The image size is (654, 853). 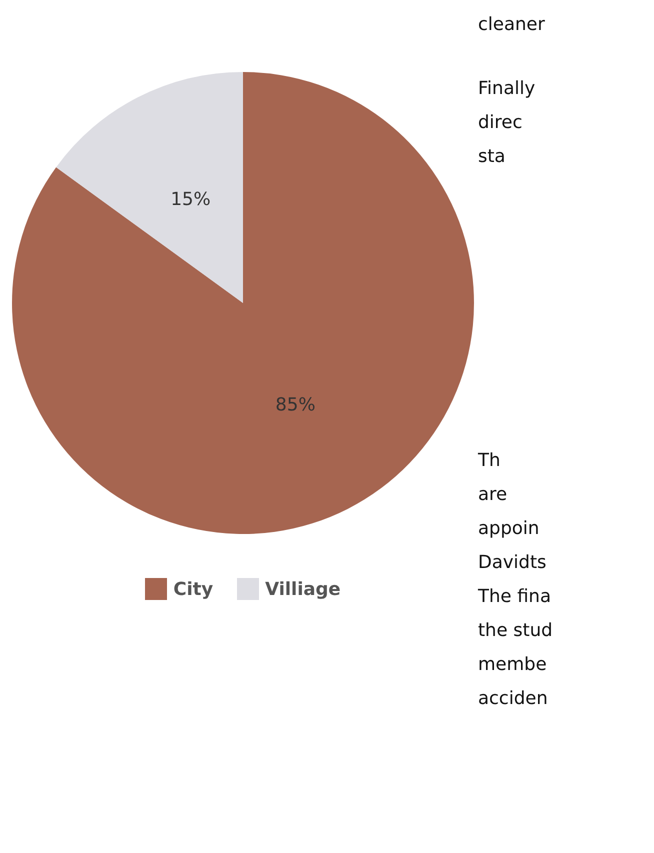 What do you see at coordinates (507, 89) in the screenshot?
I see `text: Finally` at bounding box center [507, 89].